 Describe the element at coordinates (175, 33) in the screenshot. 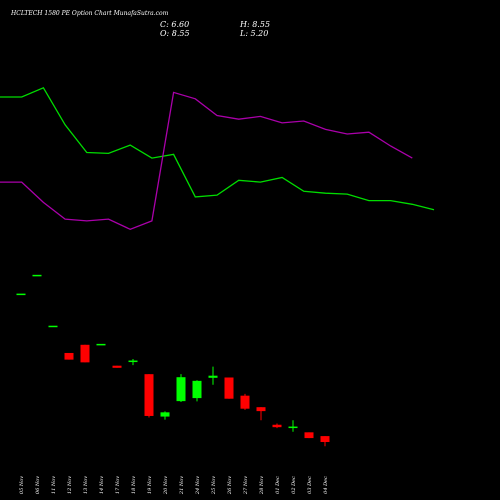

I see `open-value: O: 8.55` at that location.